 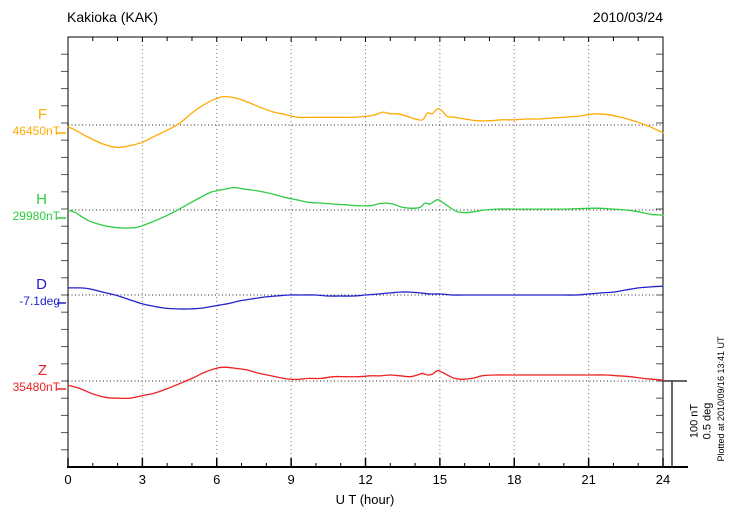 What do you see at coordinates (30, 378) in the screenshot?
I see `channel-z-label-group: Z 35480nT` at bounding box center [30, 378].